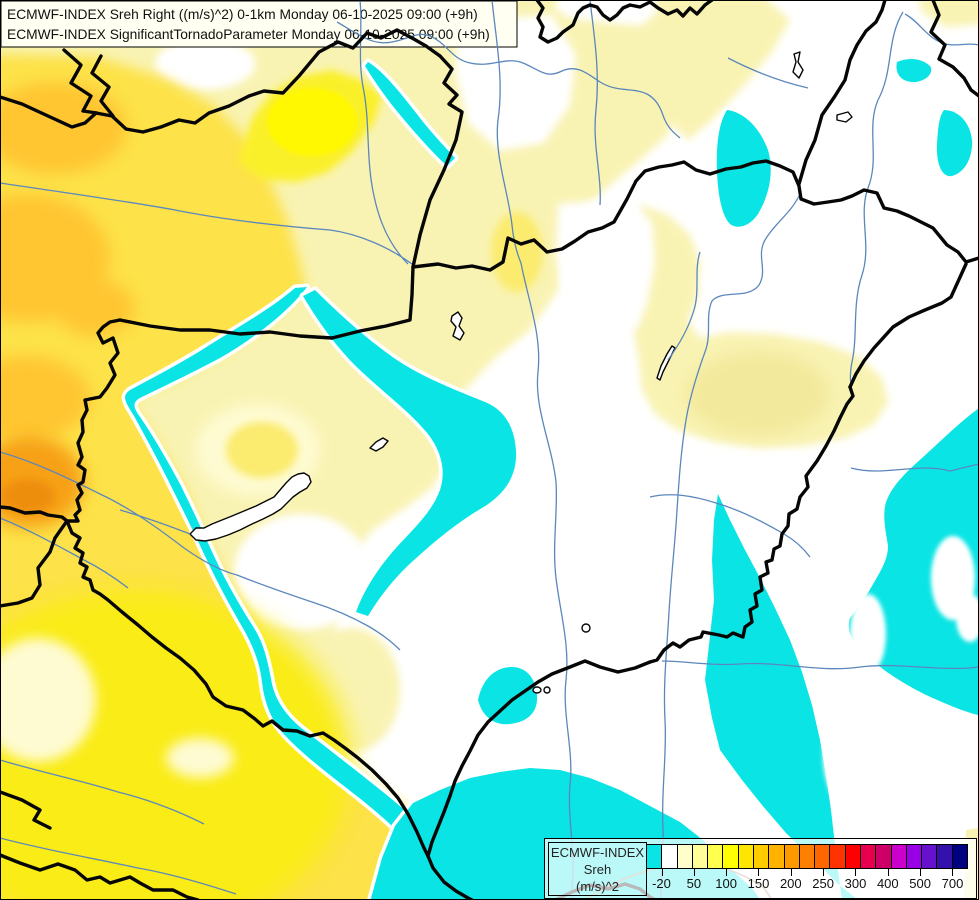  What do you see at coordinates (952, 883) in the screenshot?
I see `legend-tick-value: 700` at bounding box center [952, 883].